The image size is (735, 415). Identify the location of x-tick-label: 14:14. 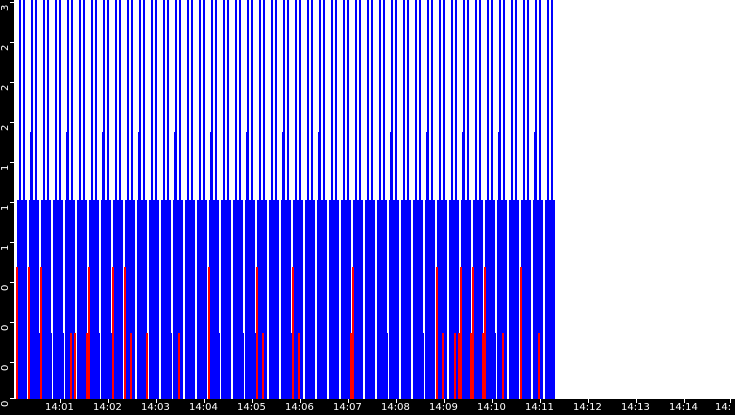
(683, 407).